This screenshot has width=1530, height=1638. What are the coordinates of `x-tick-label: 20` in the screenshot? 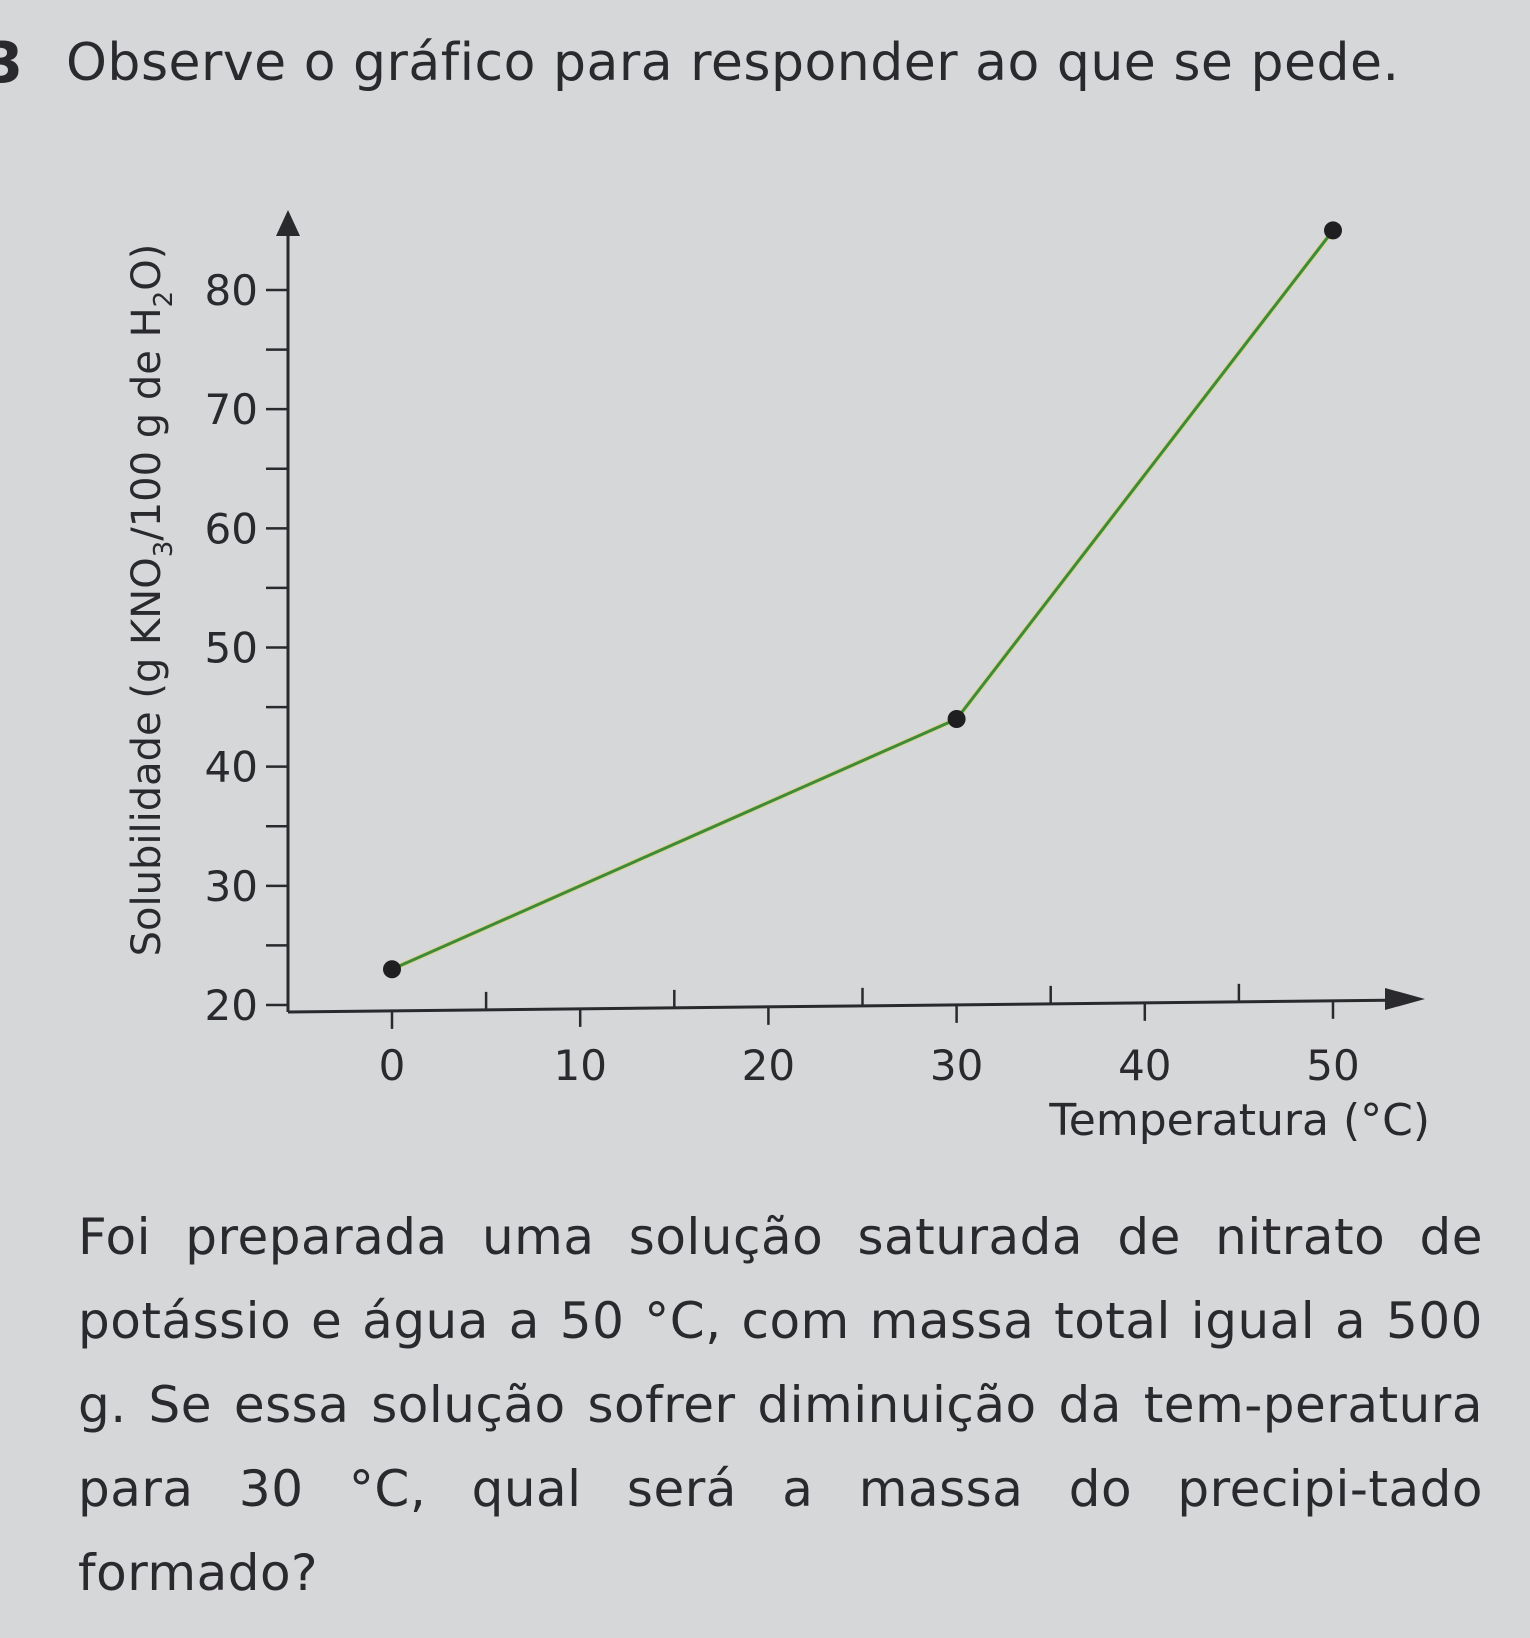 It's located at (768, 1065).